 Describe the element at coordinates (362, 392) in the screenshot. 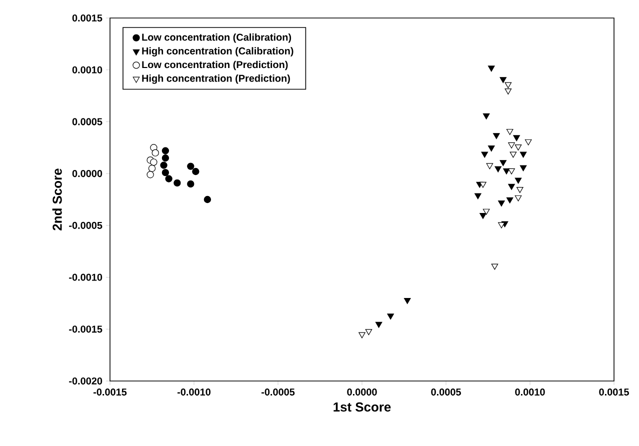

I see `x-tick-label: 0.0000` at that location.